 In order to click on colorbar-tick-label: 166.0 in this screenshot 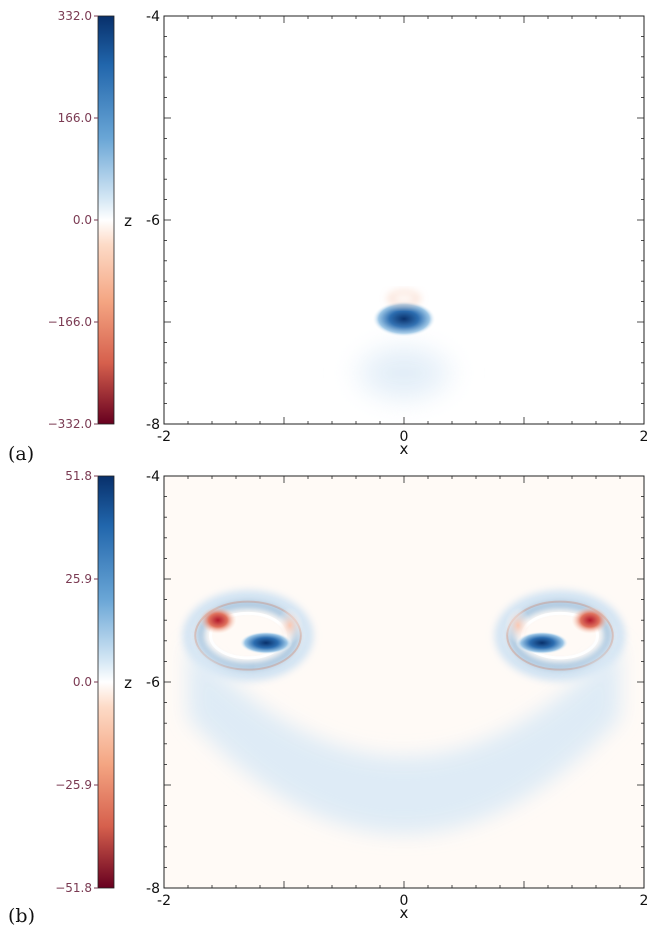, I will do `click(75, 118)`.